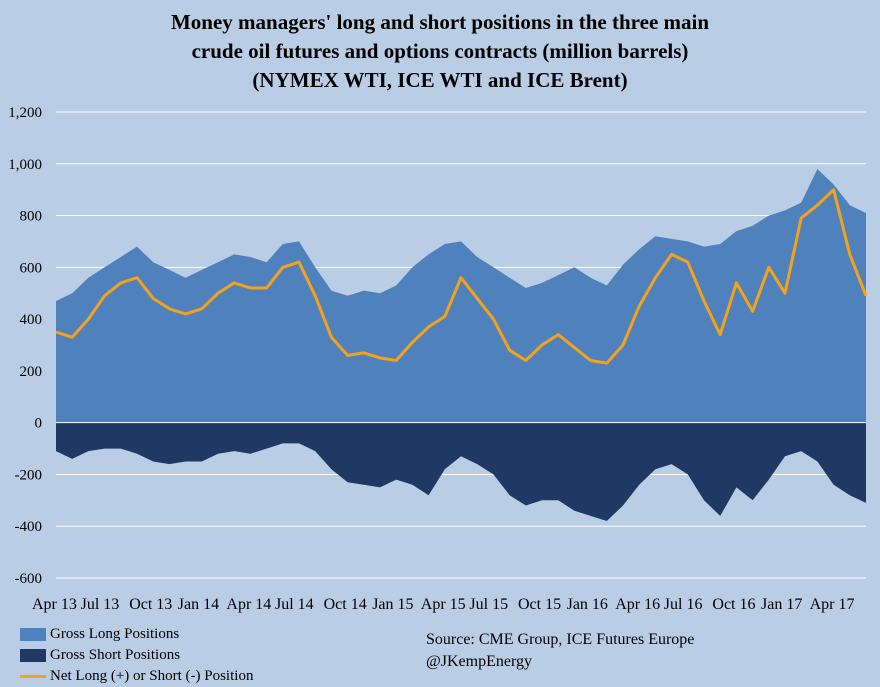 The height and width of the screenshot is (687, 880). I want to click on legend-label-net: Net Long (+) or Short (-) Position, so click(152, 676).